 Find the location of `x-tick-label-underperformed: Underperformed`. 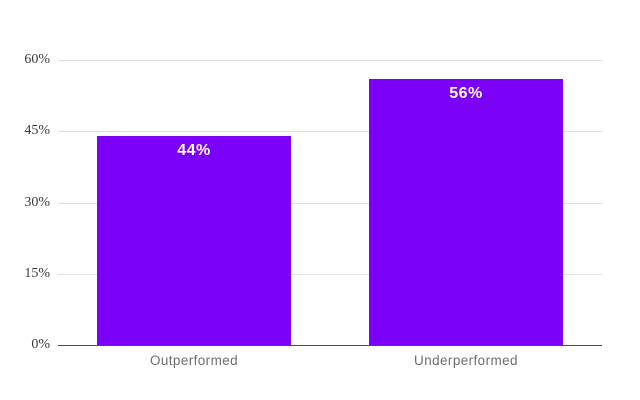

x-tick-label-underperformed: Underperformed is located at coordinates (466, 360).